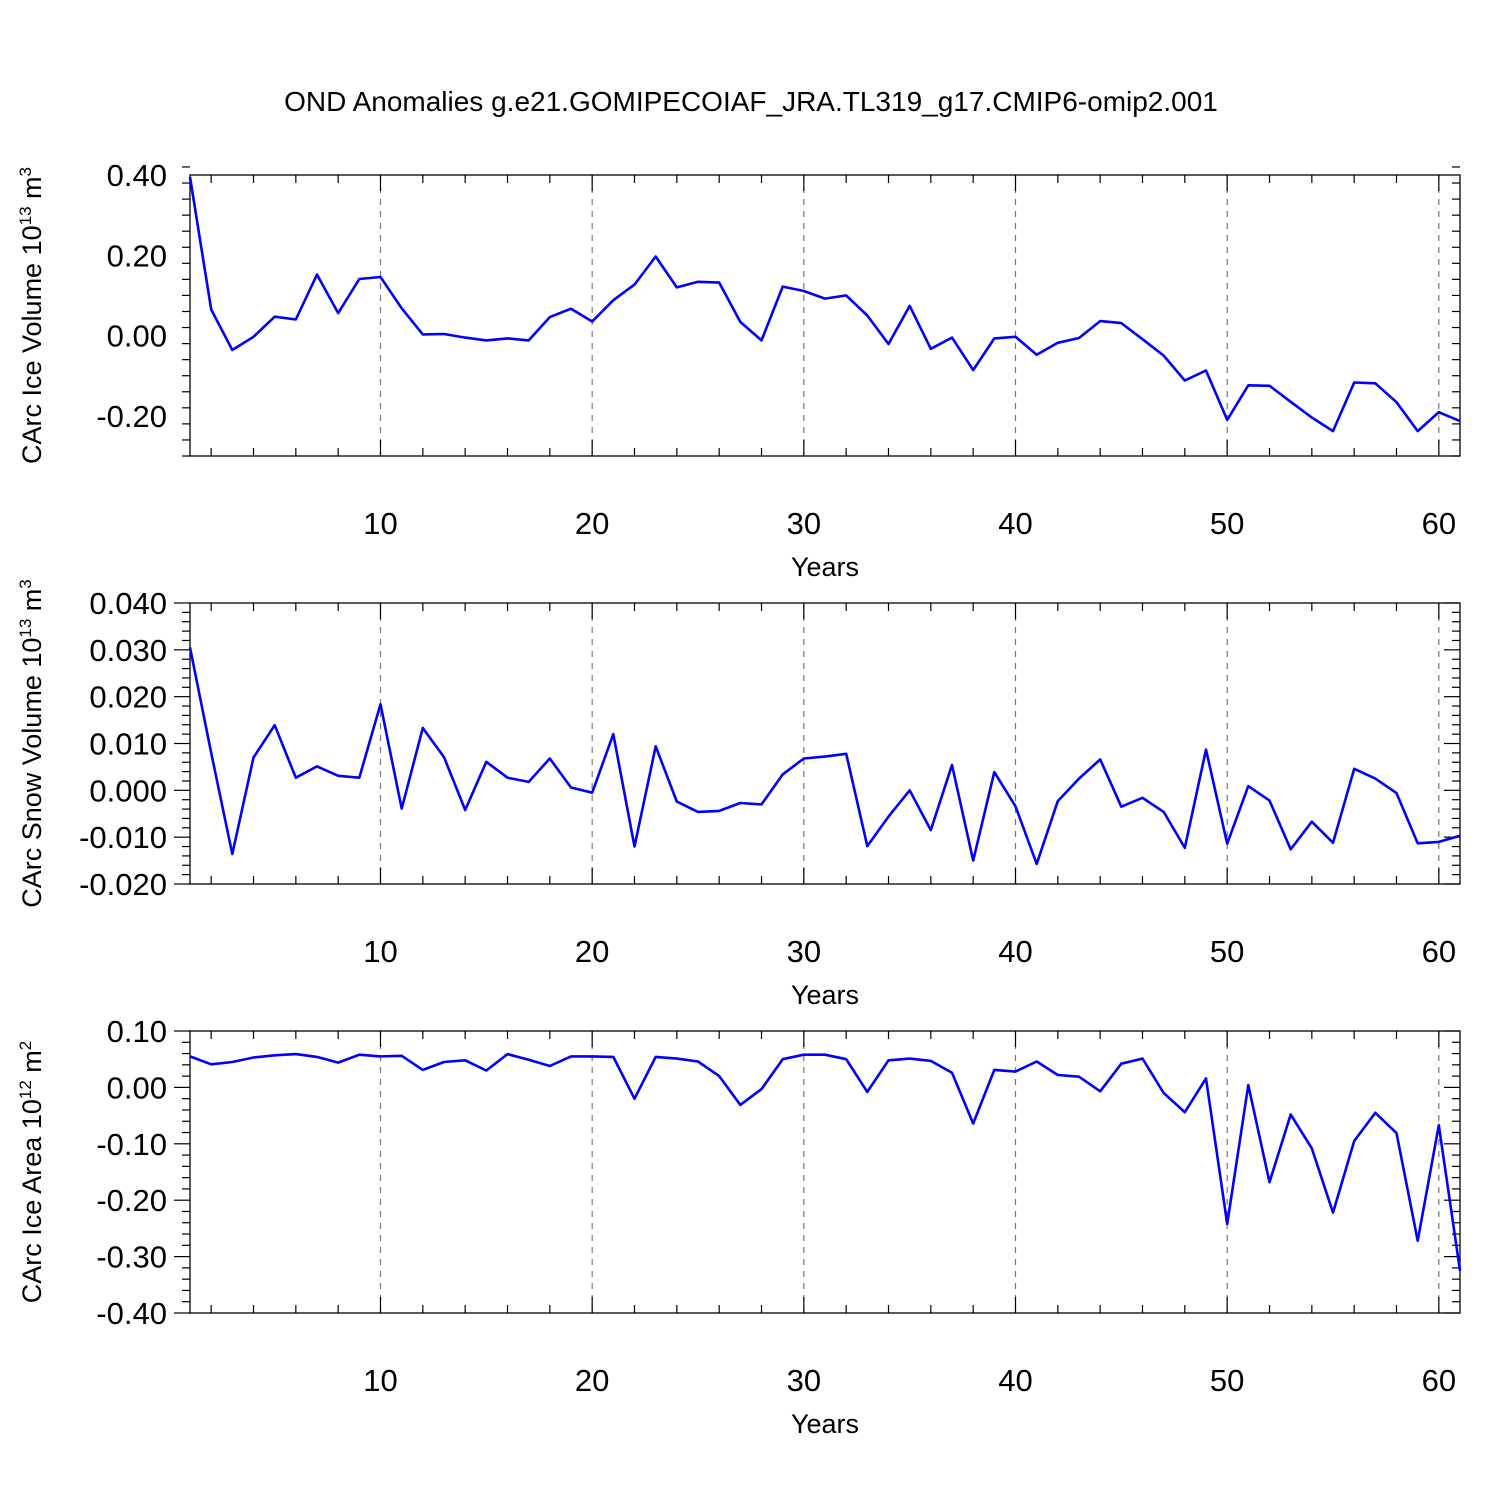  What do you see at coordinates (131, 1144) in the screenshot?
I see `y-tick-label: -0.10` at bounding box center [131, 1144].